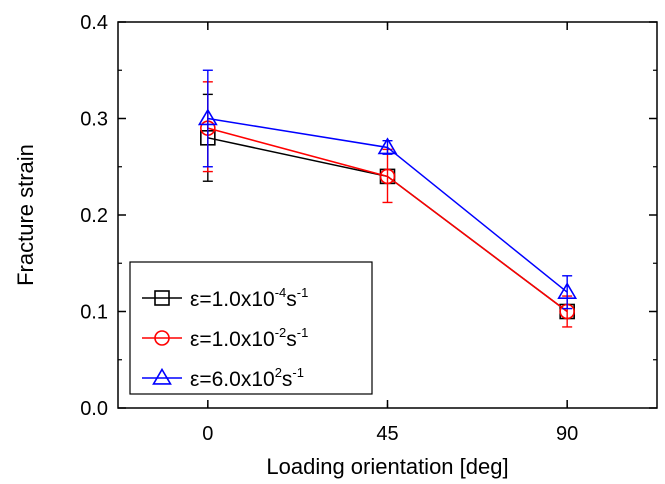 This screenshot has height=484, width=665. Describe the element at coordinates (94, 216) in the screenshot. I see `y-tick-label: 0.2` at that location.